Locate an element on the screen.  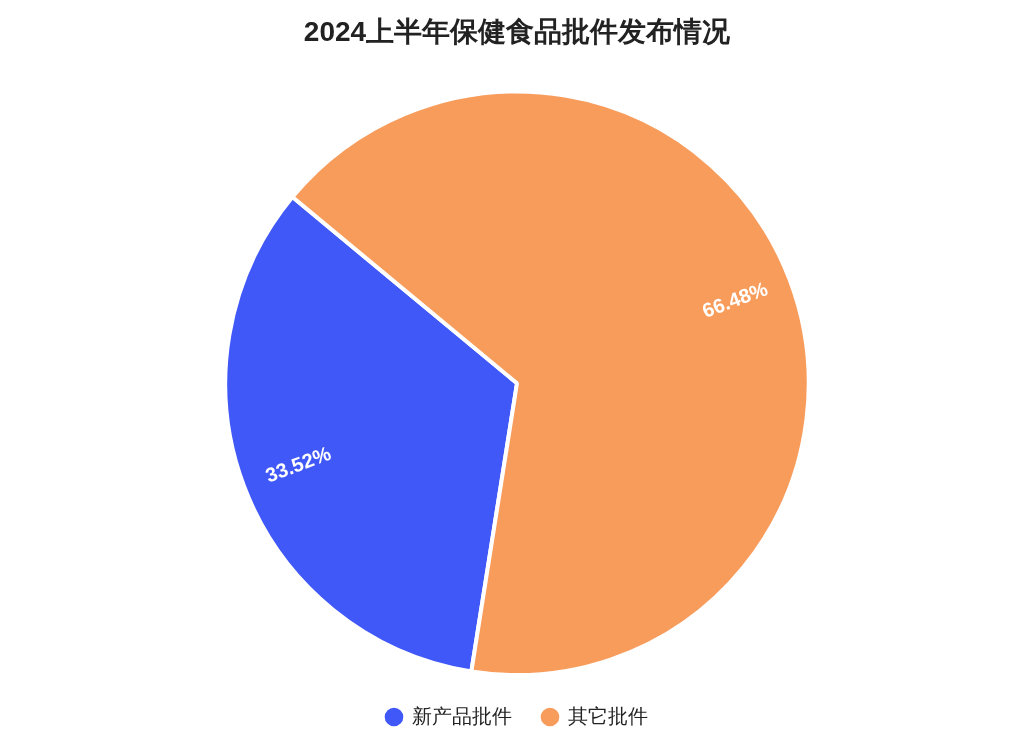
legend-label: 其它批件 is located at coordinates (608, 715).